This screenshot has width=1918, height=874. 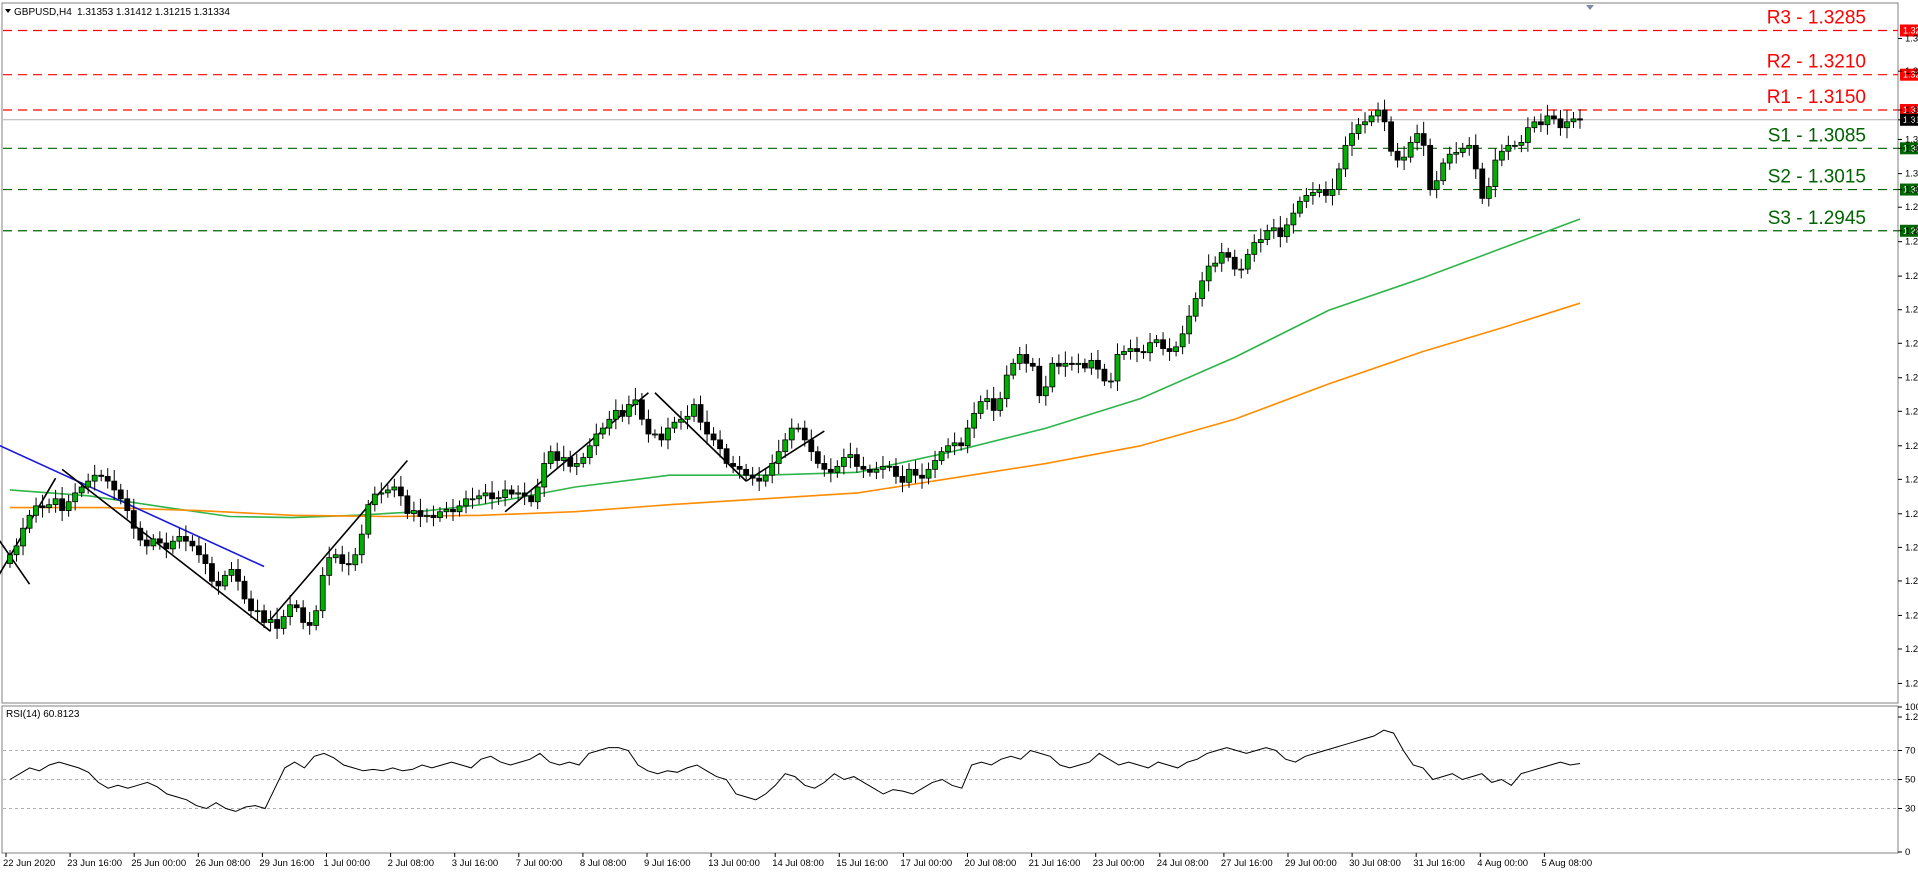 What do you see at coordinates (1911, 139) in the screenshot?
I see `price-tick-label: 1.31000` at bounding box center [1911, 139].